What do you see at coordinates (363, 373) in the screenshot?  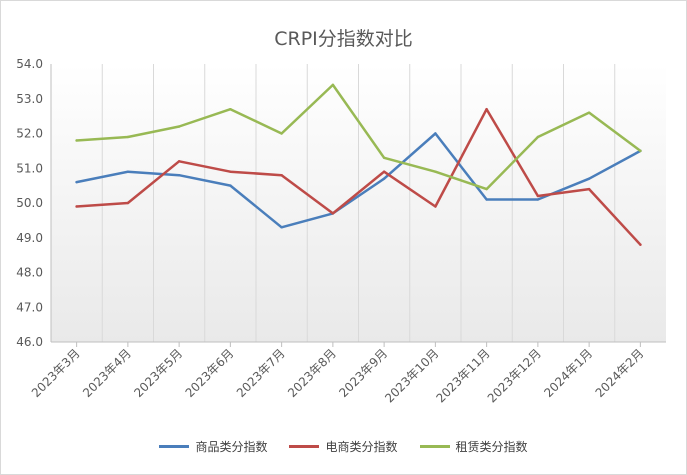 I see `x-tick-label: 2023年9月` at bounding box center [363, 373].